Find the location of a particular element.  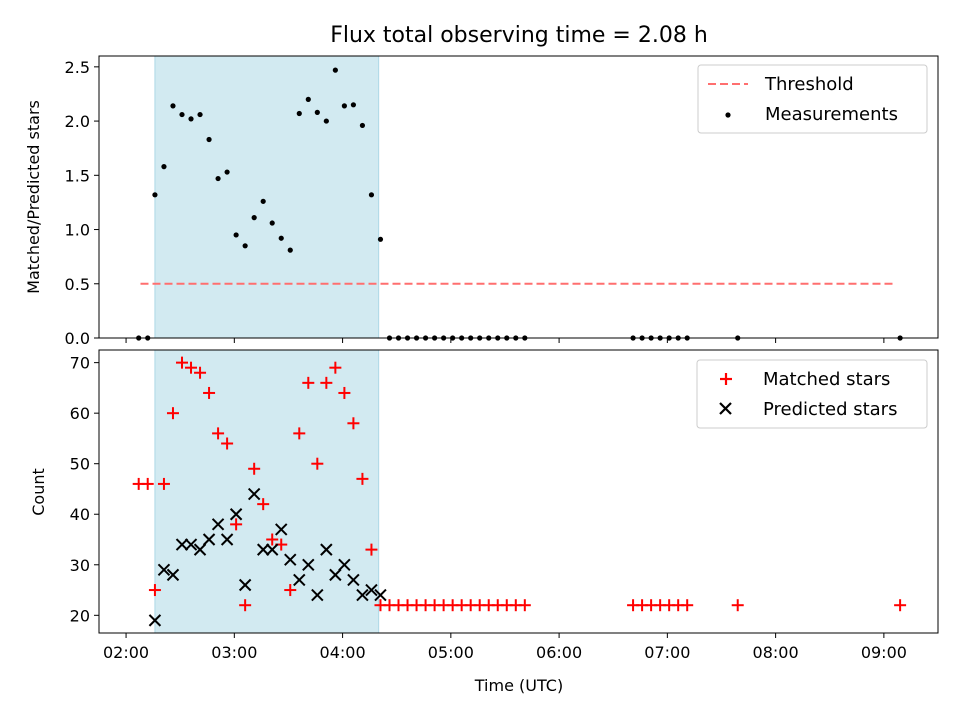

threshold-legend-label: Threshold is located at coordinates (809, 84).